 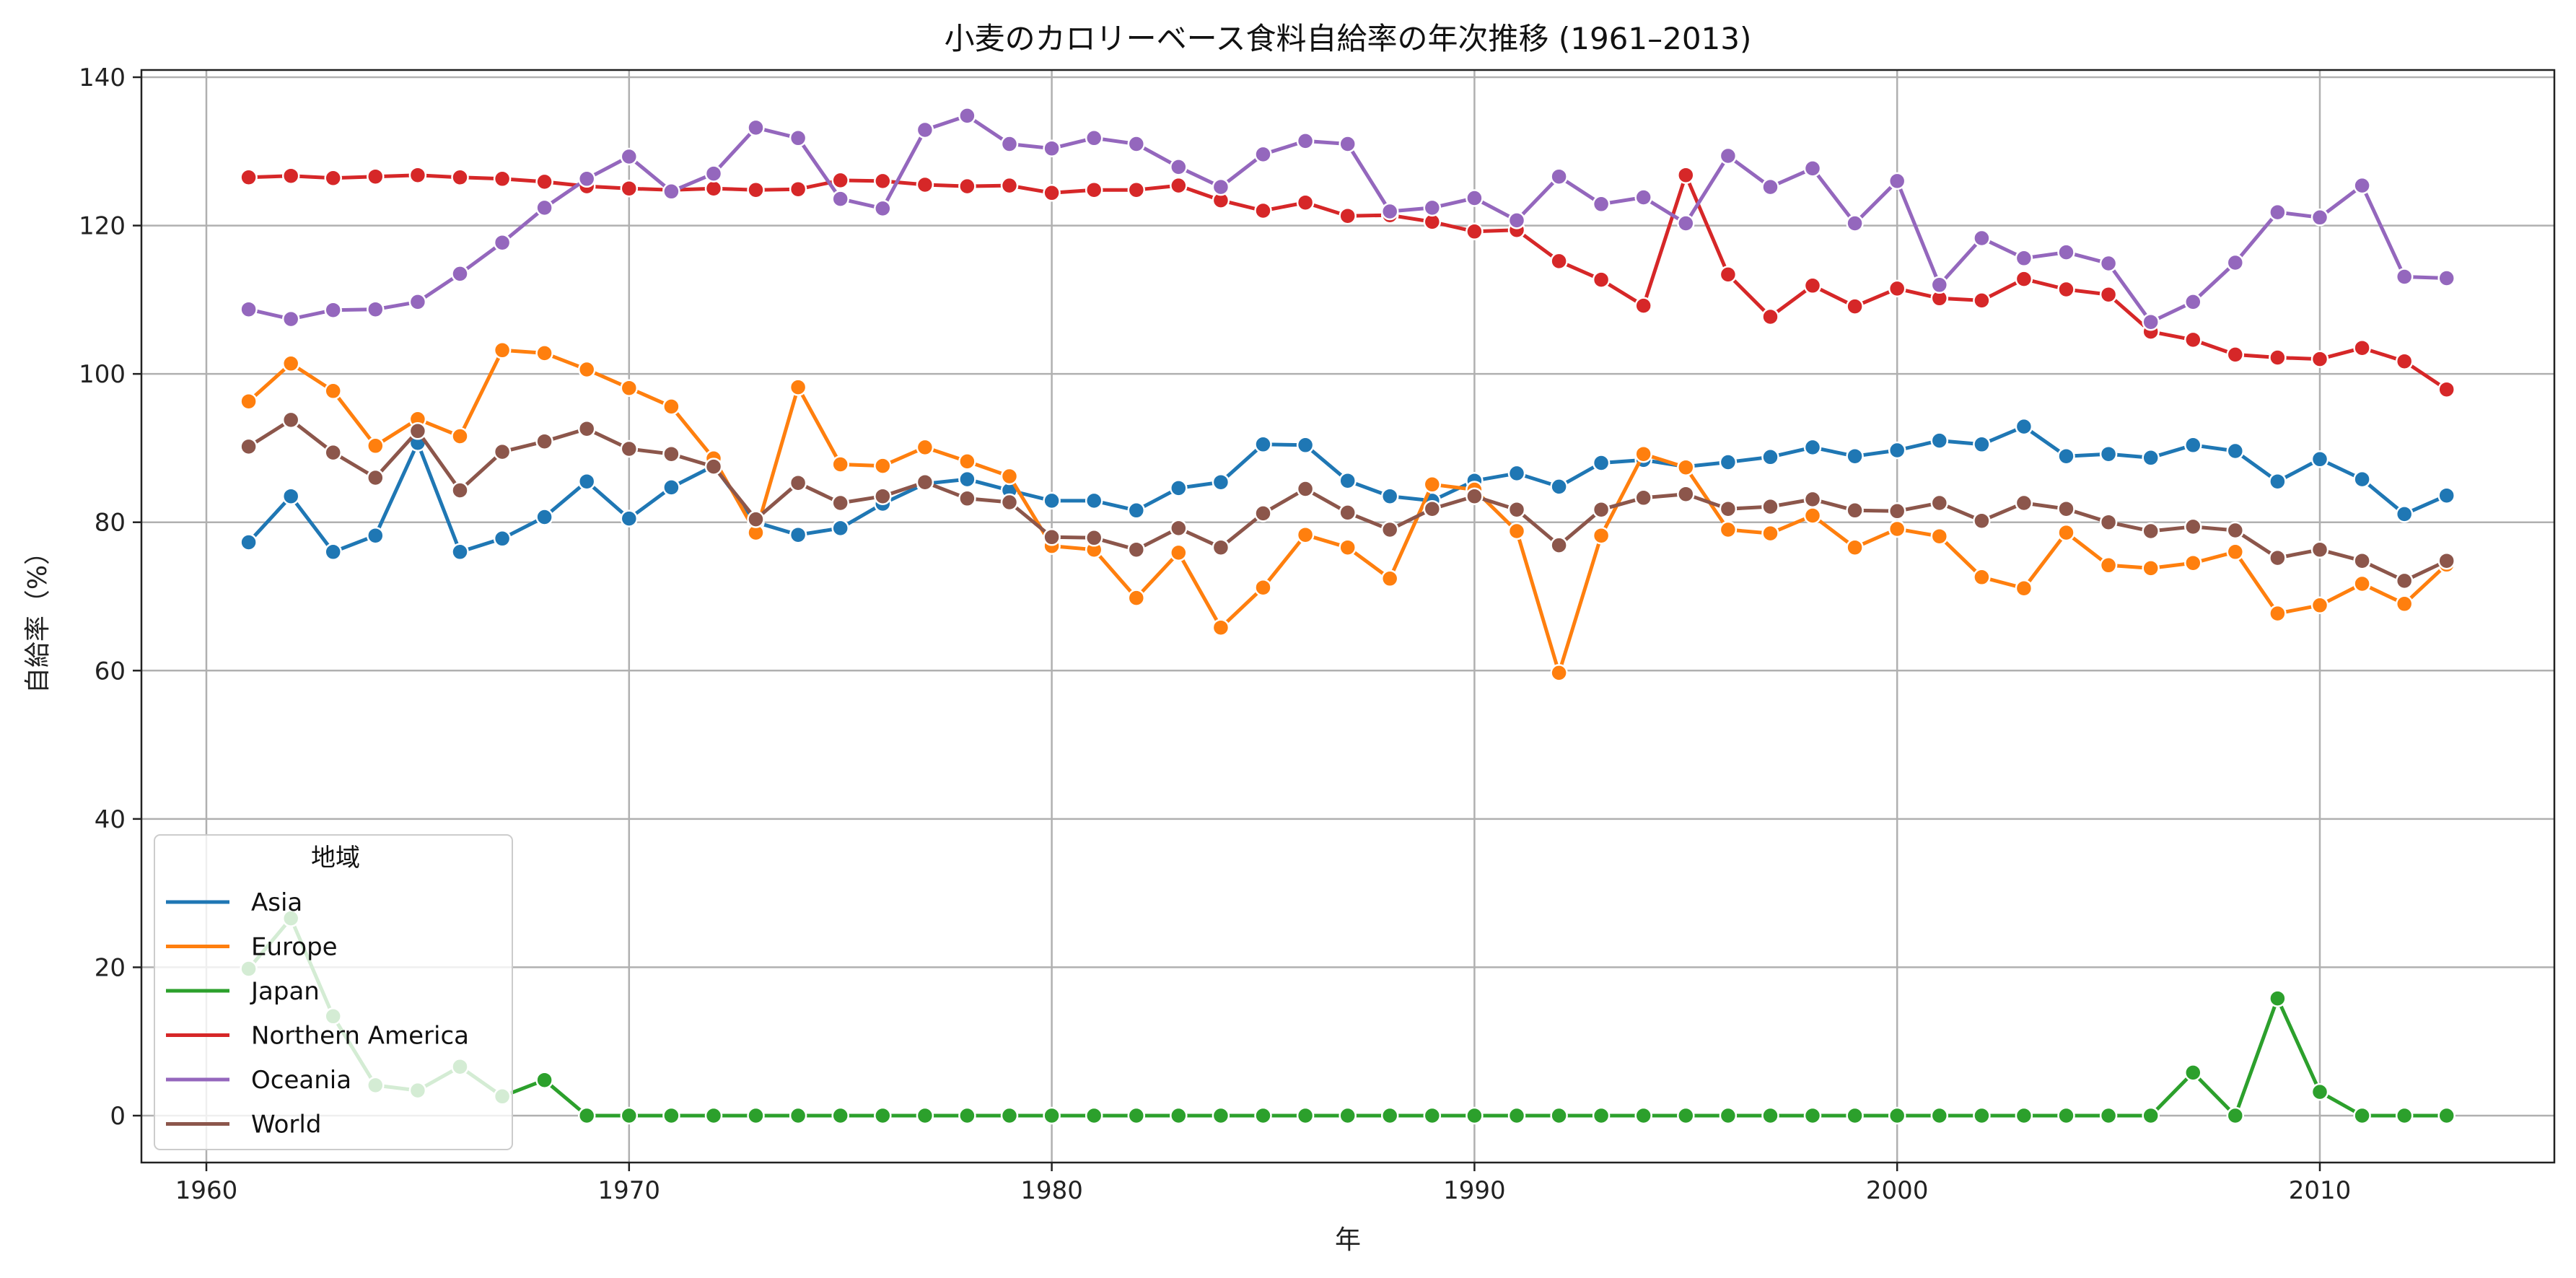 I want to click on series-line, so click(x=1347, y=500).